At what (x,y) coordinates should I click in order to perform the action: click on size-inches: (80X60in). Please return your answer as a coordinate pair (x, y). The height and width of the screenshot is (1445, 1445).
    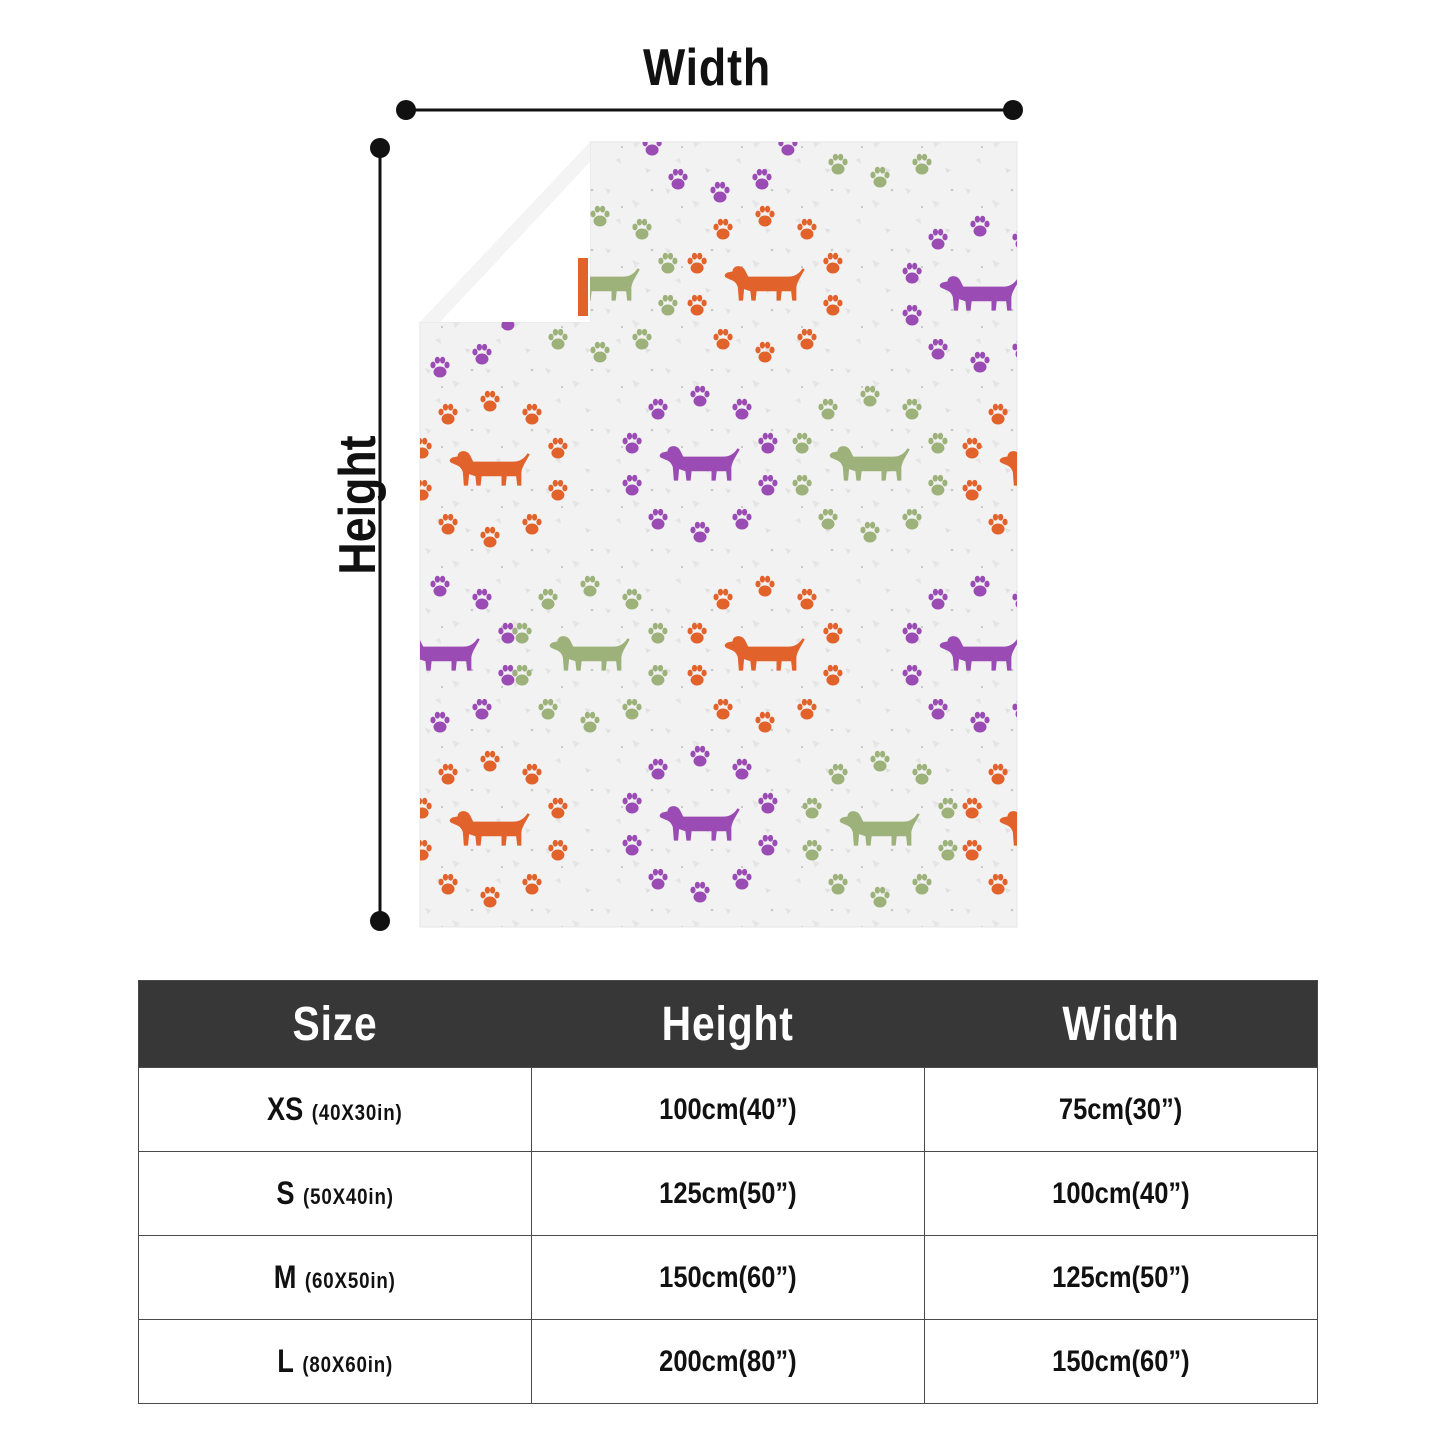
    Looking at the image, I should click on (347, 1364).